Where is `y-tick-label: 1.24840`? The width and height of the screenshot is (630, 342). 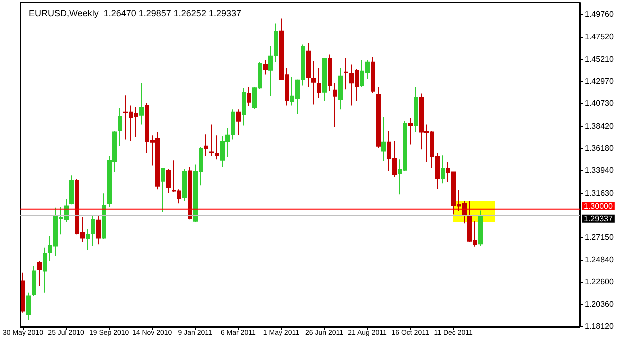
y-tick-label: 1.24840 is located at coordinates (599, 260).